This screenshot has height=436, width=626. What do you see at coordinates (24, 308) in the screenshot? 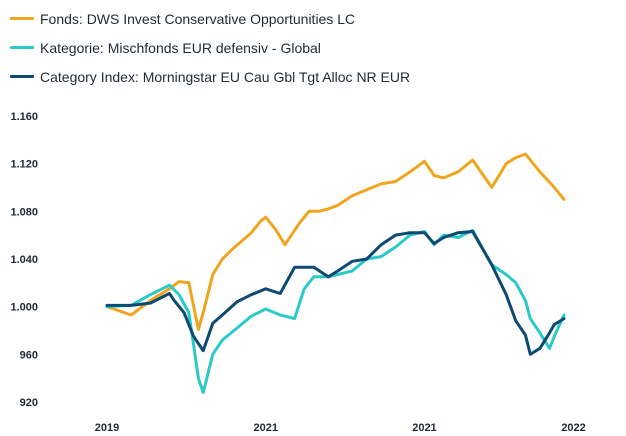
I see `y-tick-label: 1.000` at bounding box center [24, 308].